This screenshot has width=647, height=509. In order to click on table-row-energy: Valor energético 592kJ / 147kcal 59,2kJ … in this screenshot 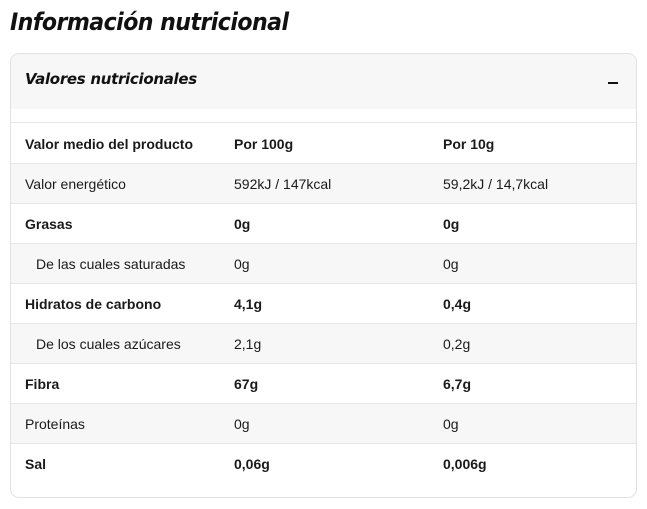, I will do `click(323, 183)`.